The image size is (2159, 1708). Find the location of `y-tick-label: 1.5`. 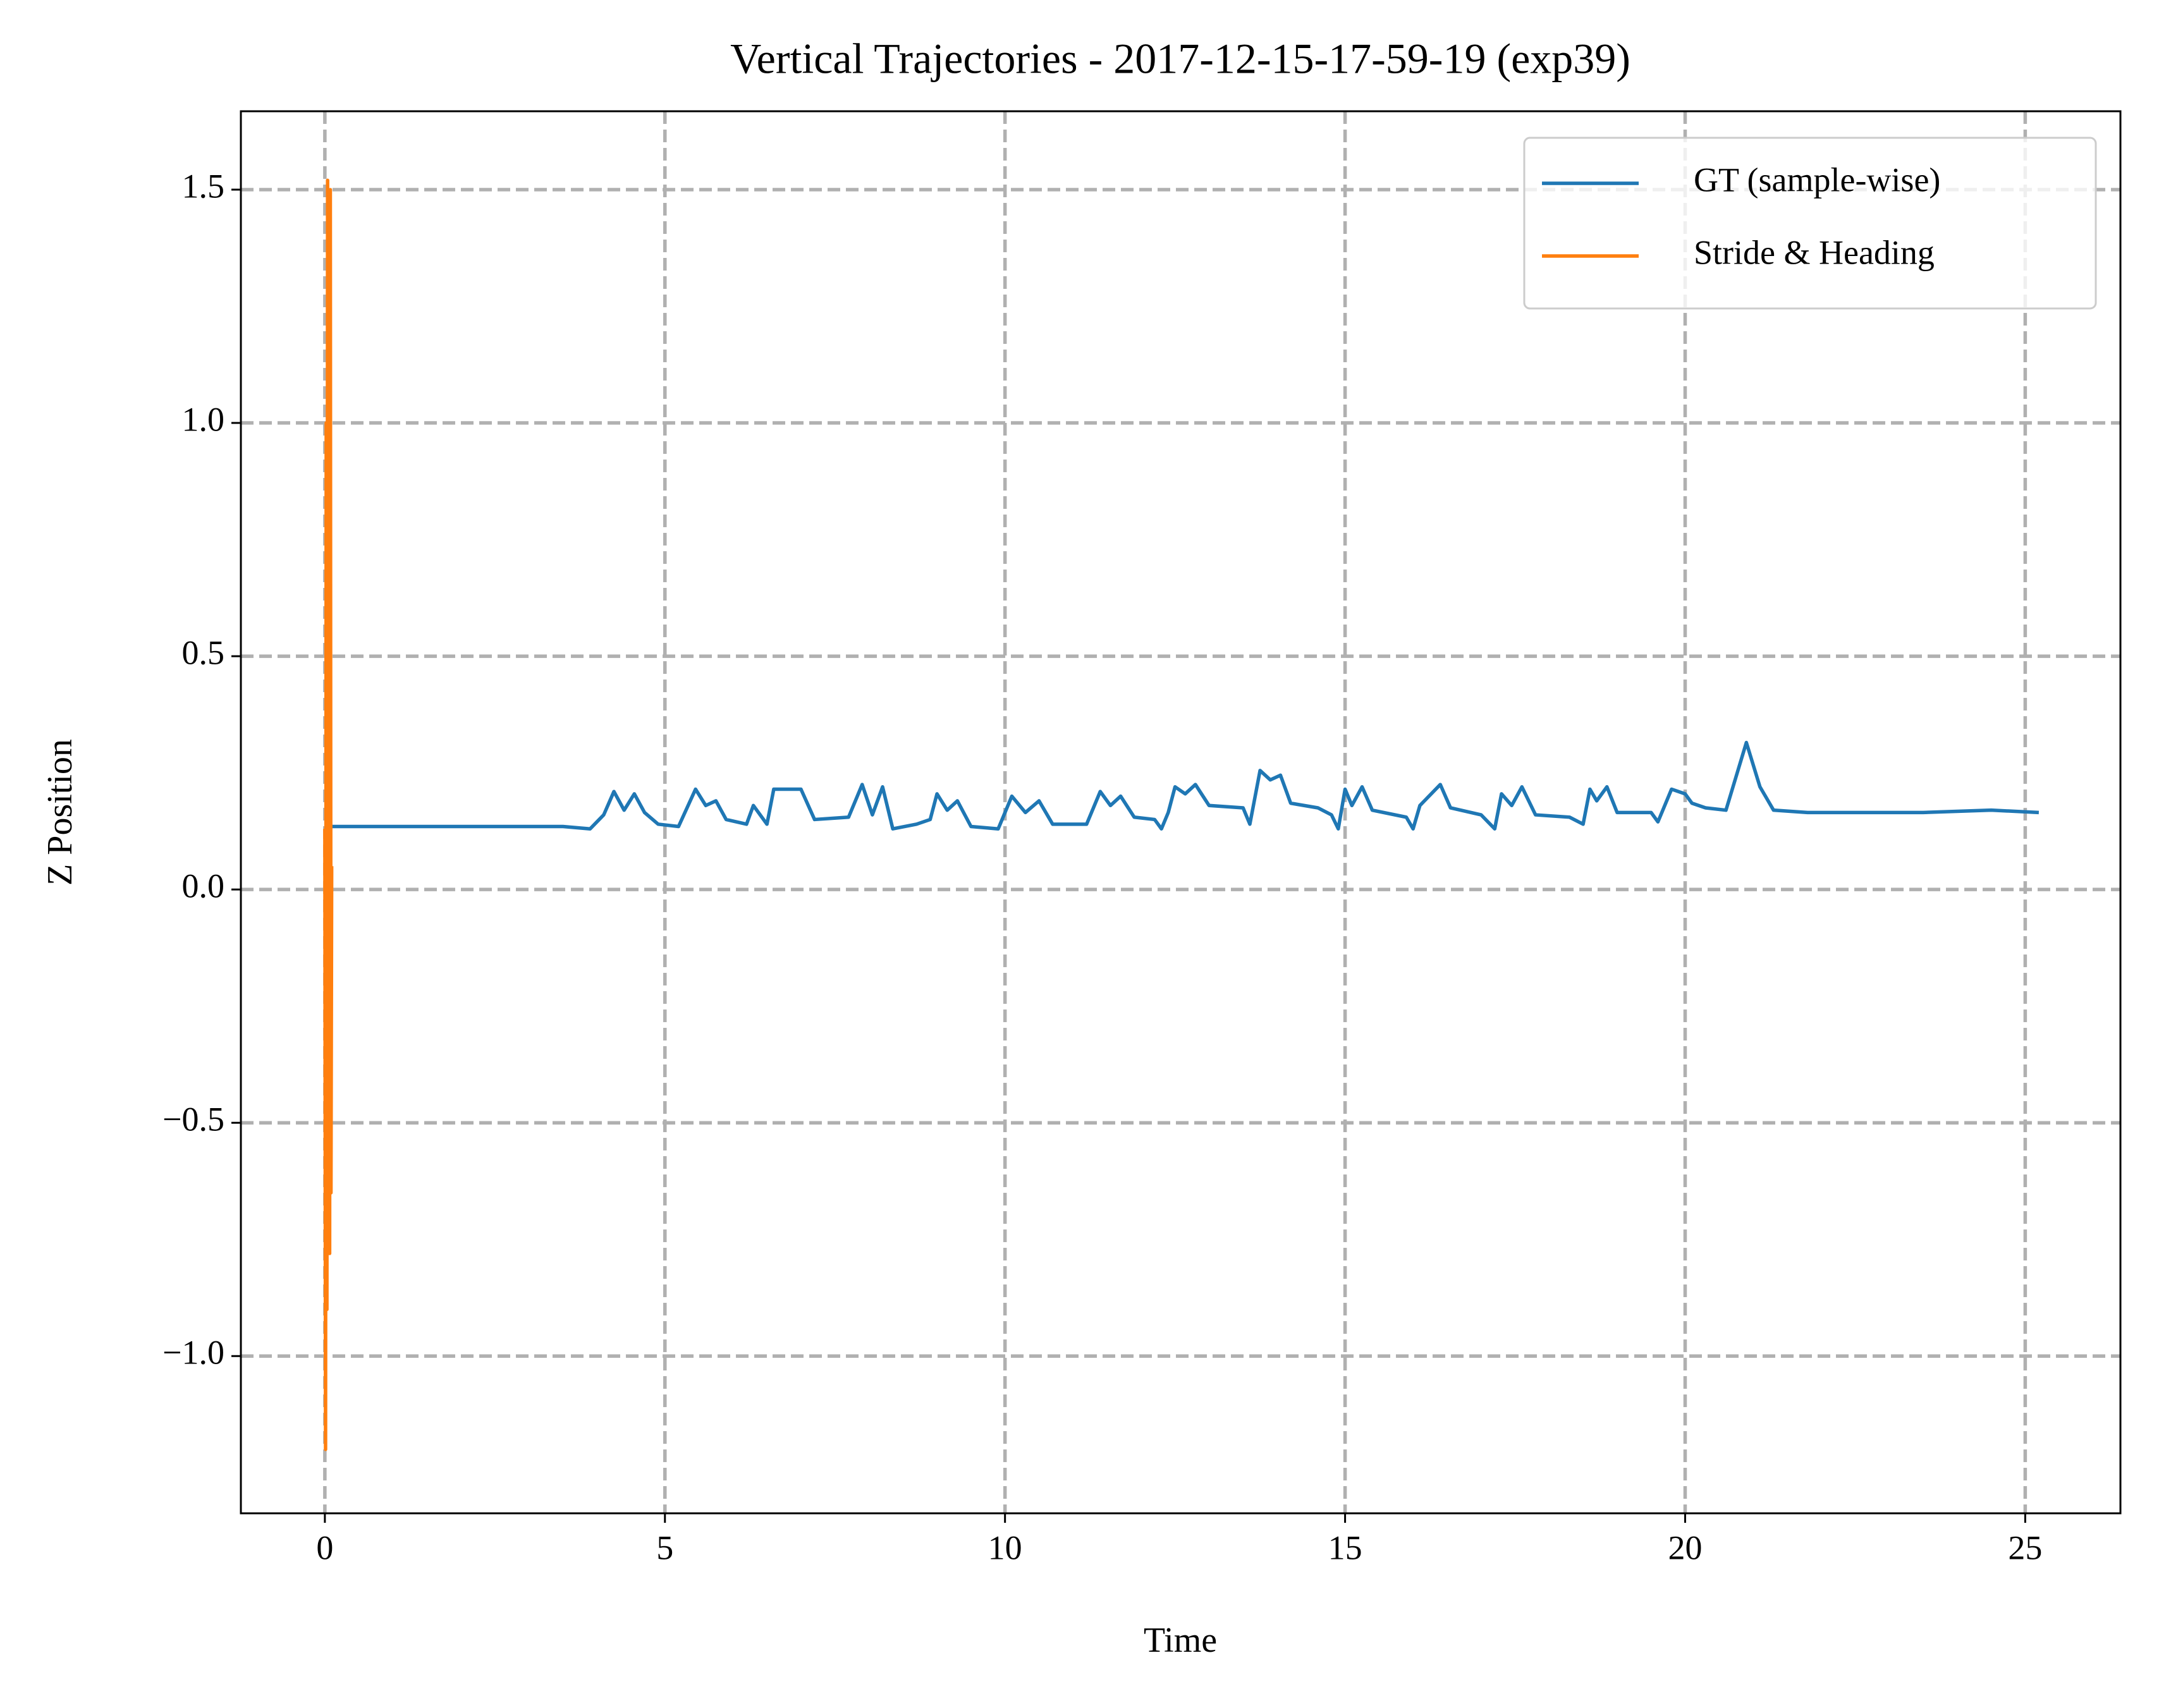

y-tick-label: 1.5 is located at coordinates (204, 186).